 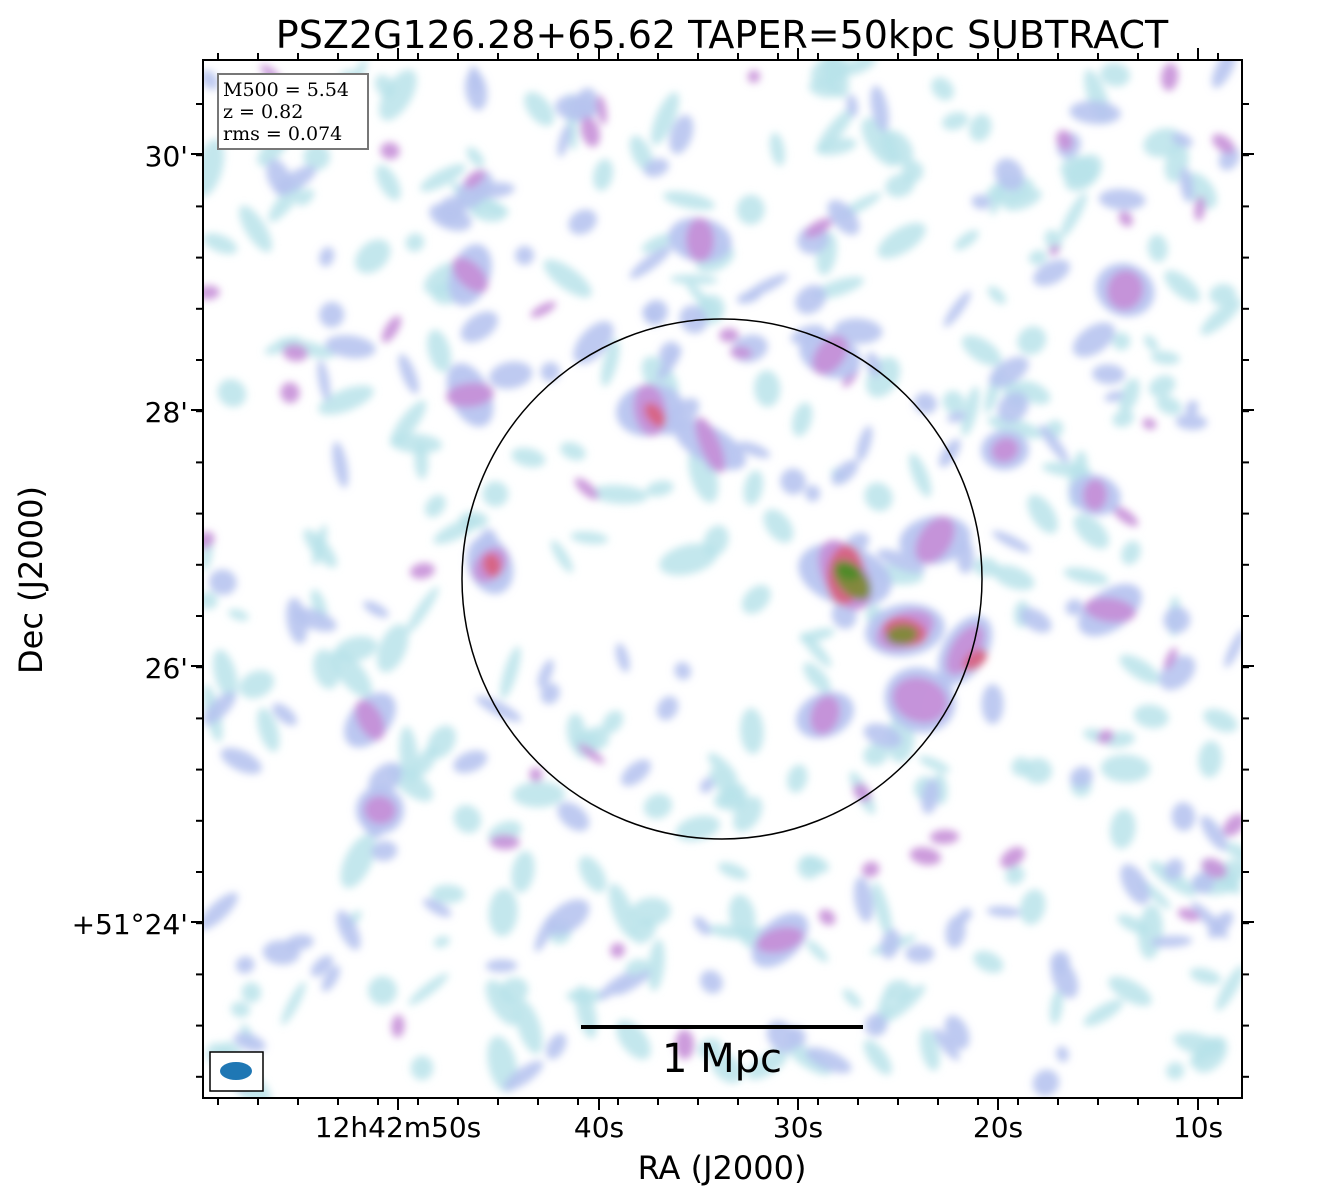 What do you see at coordinates (130, 924) in the screenshot?
I see `y-tick-label: +51°24'` at bounding box center [130, 924].